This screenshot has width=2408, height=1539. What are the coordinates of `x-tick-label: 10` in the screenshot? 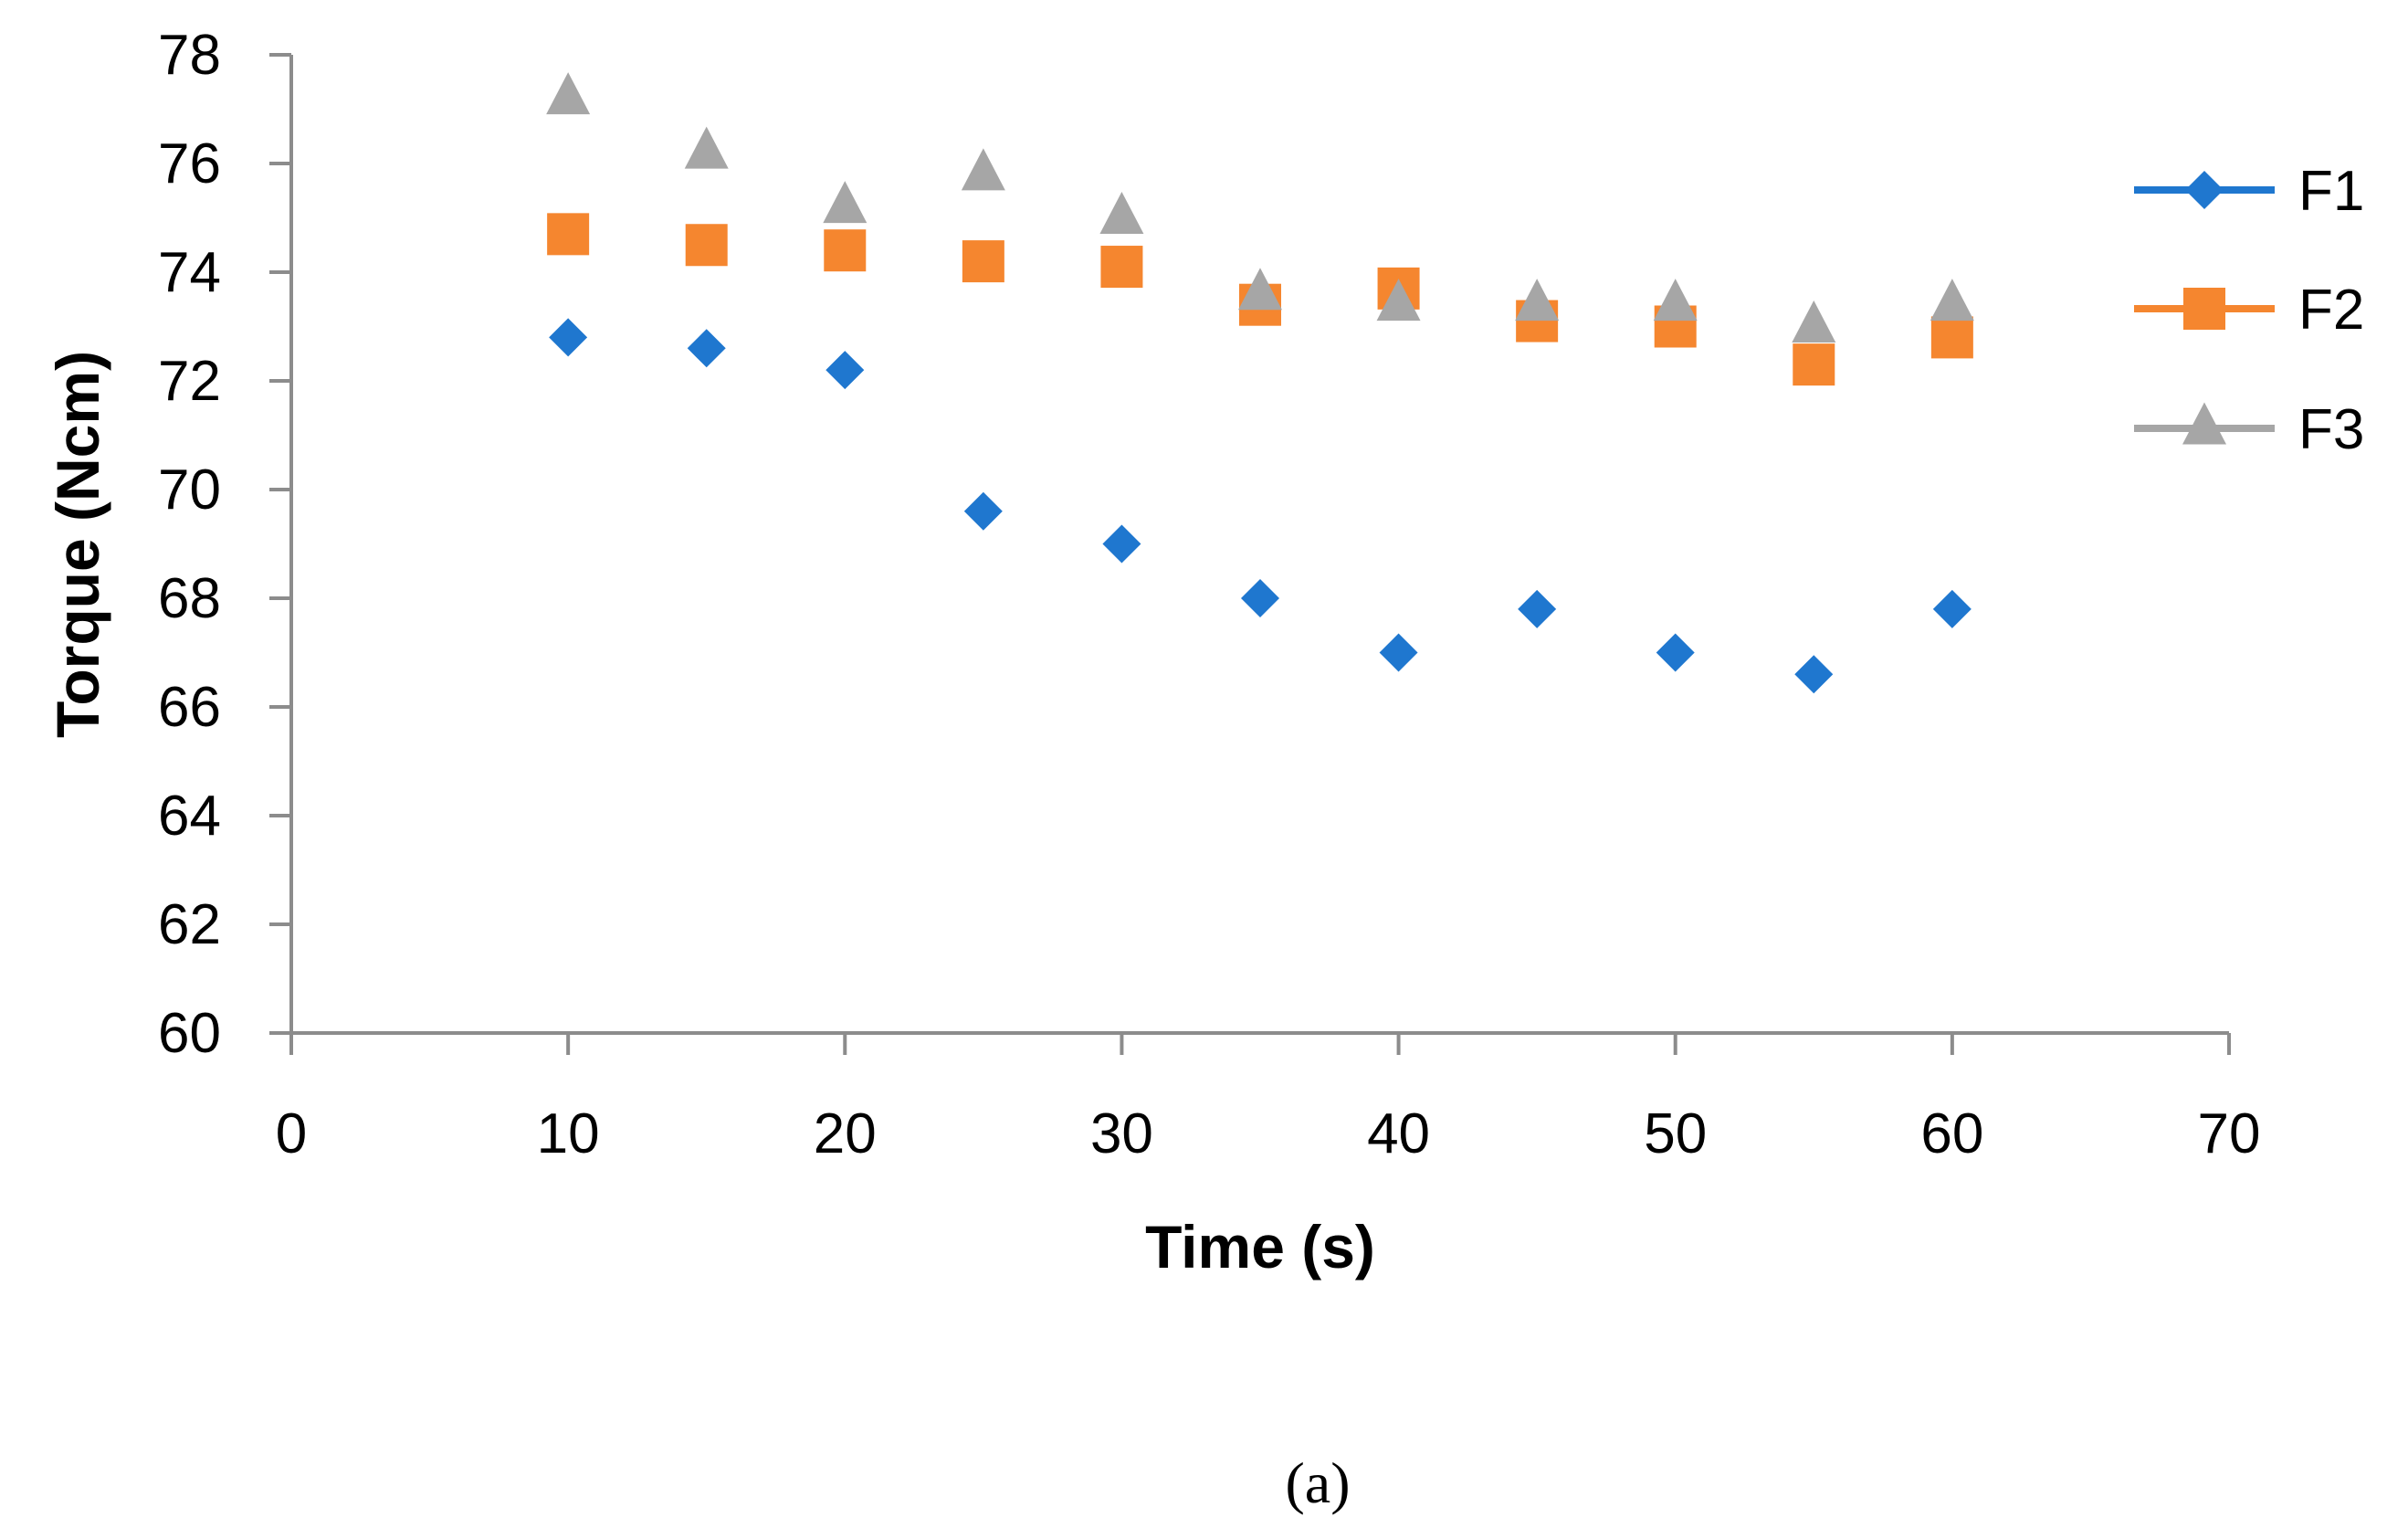 It's located at (568, 1134).